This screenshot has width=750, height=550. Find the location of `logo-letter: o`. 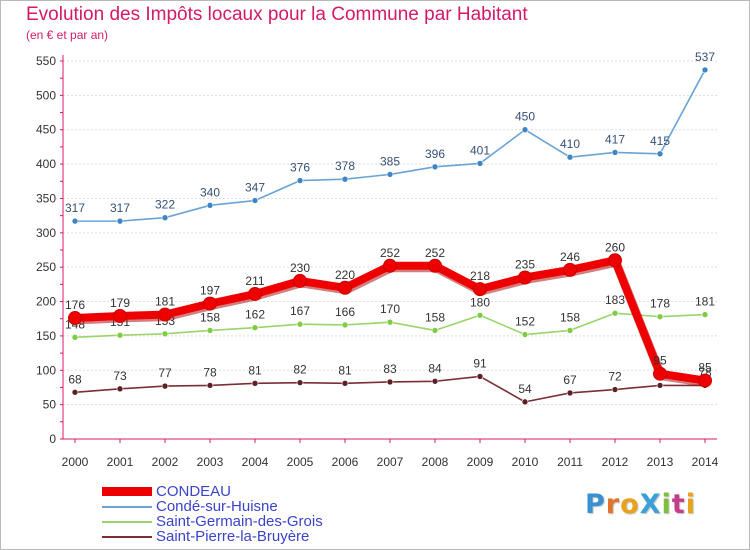

logo-letter: o is located at coordinates (630, 504).